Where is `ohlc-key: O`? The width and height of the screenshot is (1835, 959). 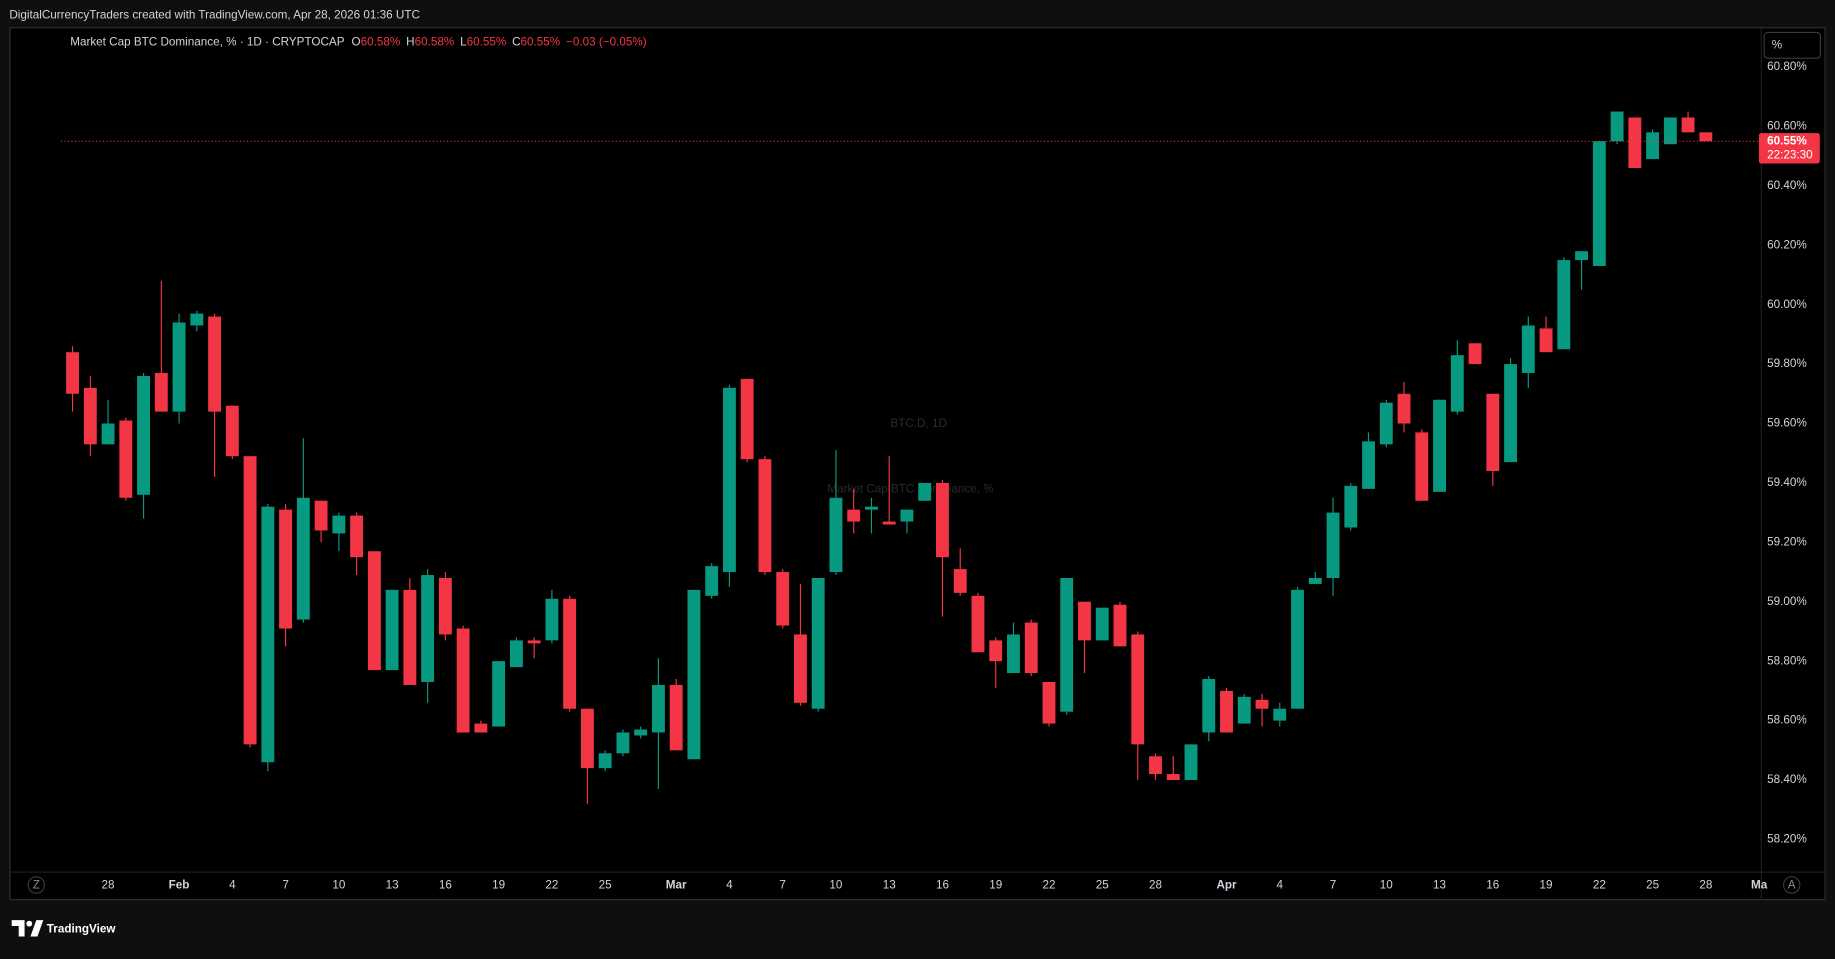
ohlc-key: O is located at coordinates (356, 41).